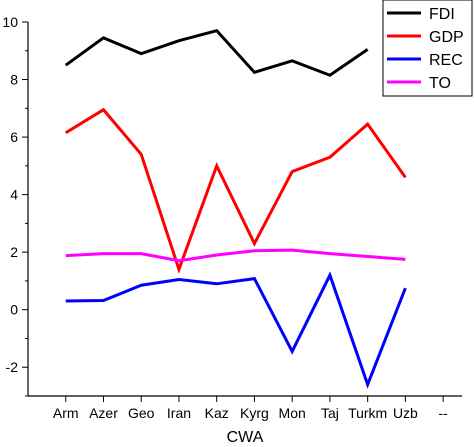 The width and height of the screenshot is (474, 447). Describe the element at coordinates (440, 83) in the screenshot. I see `legend-label-to: TO` at that location.